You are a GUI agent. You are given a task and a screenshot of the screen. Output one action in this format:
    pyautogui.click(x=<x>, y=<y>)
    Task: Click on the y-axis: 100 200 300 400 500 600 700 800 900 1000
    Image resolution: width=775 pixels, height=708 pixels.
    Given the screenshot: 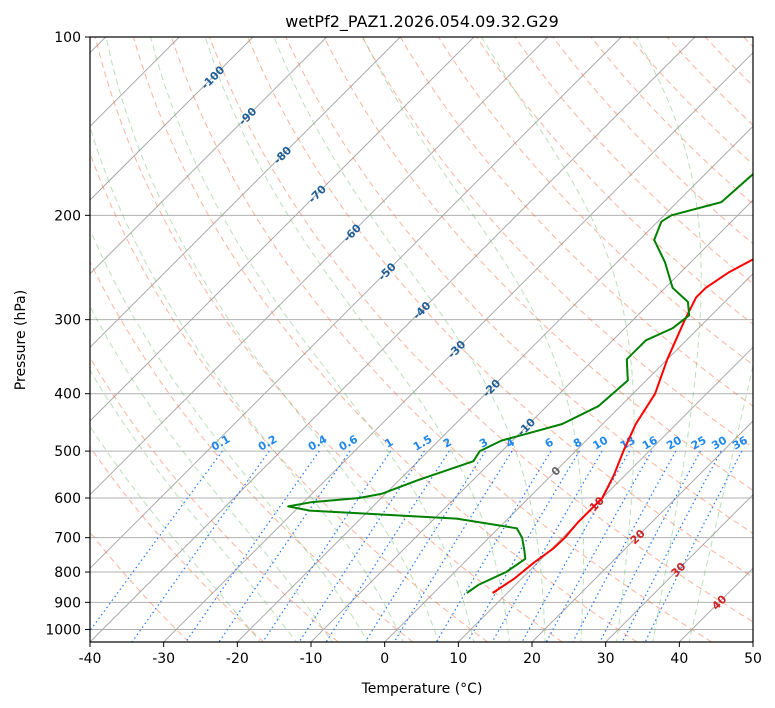 What is the action you would take?
    pyautogui.click(x=67, y=334)
    